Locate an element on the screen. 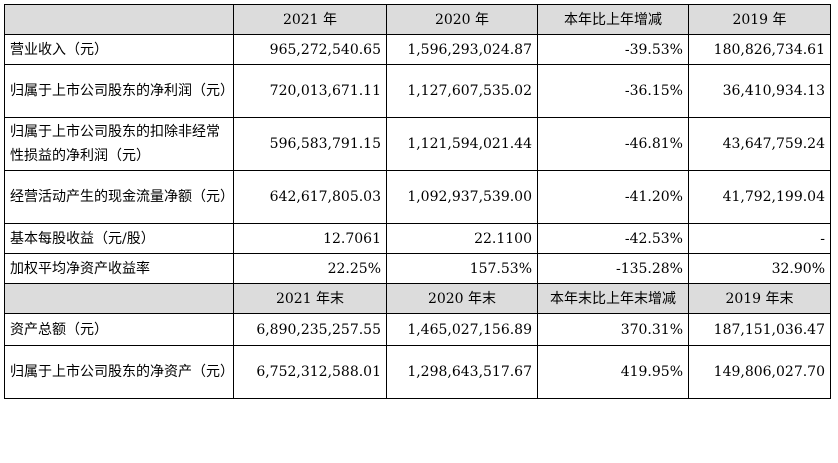 This screenshot has height=463, width=838. value-cell: 41,792,199.04 is located at coordinates (759, 197).